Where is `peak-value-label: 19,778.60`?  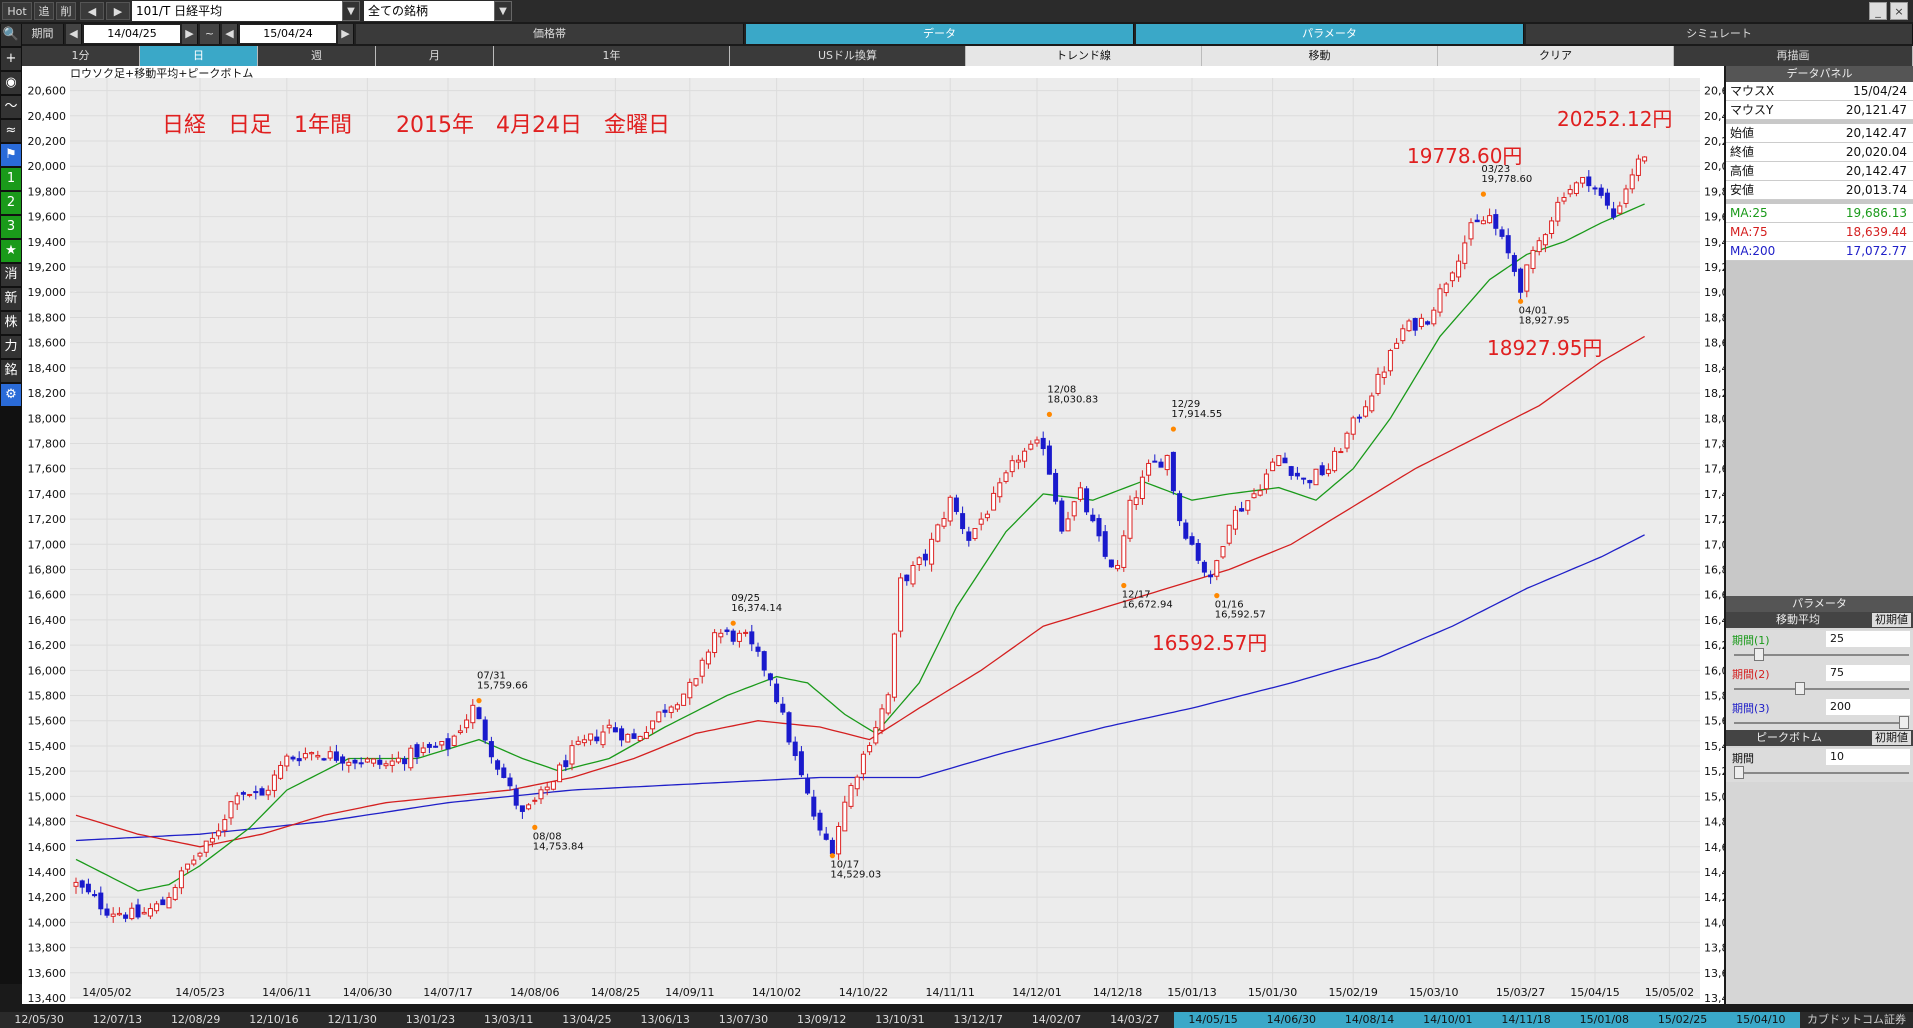
peak-value-label: 19,778.60 is located at coordinates (1506, 179).